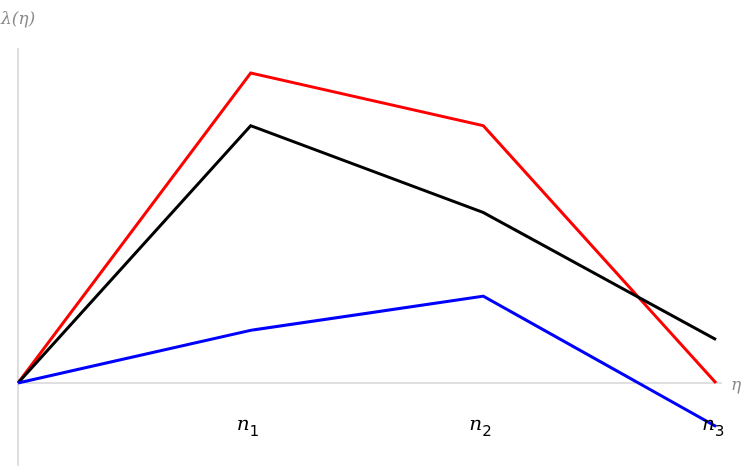 The width and height of the screenshot is (747, 473). I want to click on x-tick-label-2: n2, so click(480, 425).